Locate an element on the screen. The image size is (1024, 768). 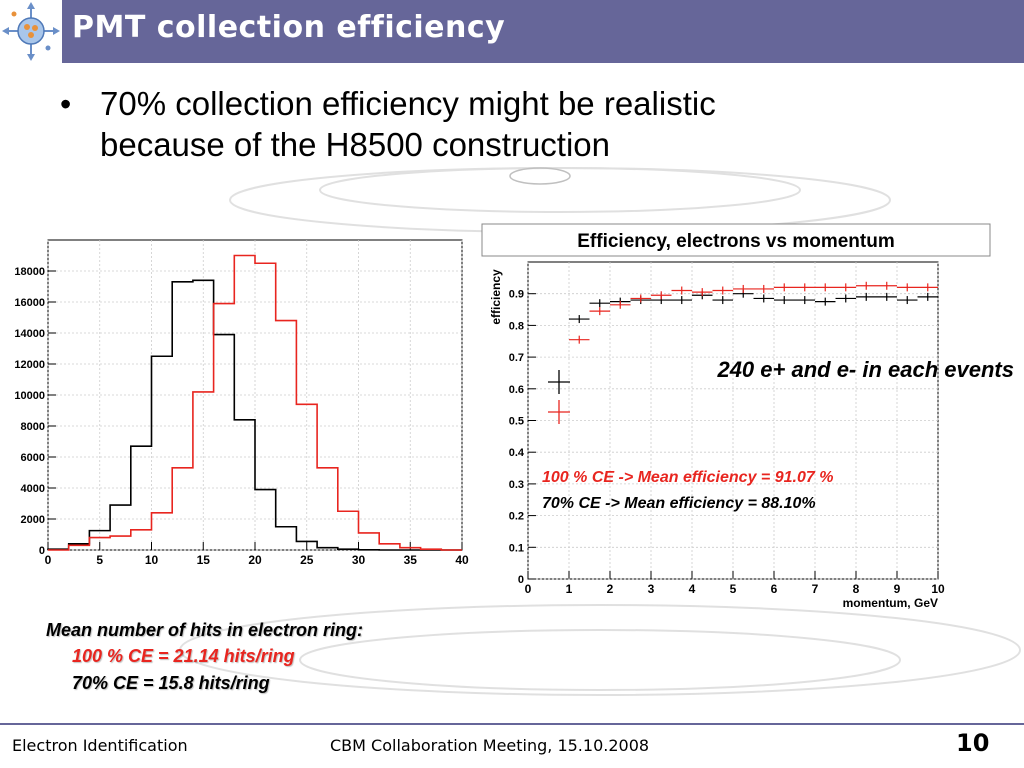
hist-y-tick-label: 0 is located at coordinates (42, 551).